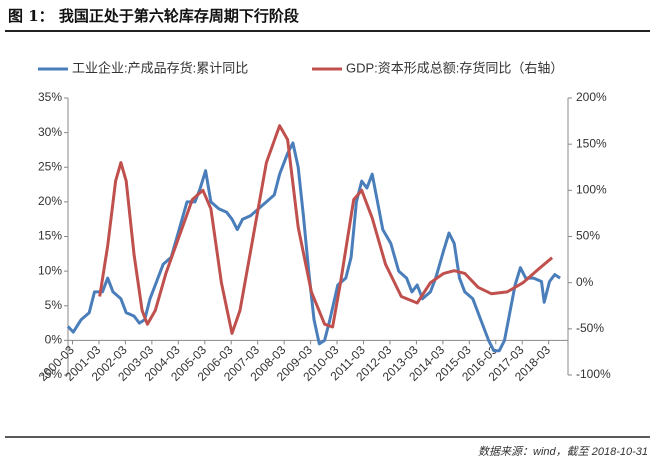 This screenshot has width=656, height=468. I want to click on y2-tick-label: 150%, so click(591, 143).